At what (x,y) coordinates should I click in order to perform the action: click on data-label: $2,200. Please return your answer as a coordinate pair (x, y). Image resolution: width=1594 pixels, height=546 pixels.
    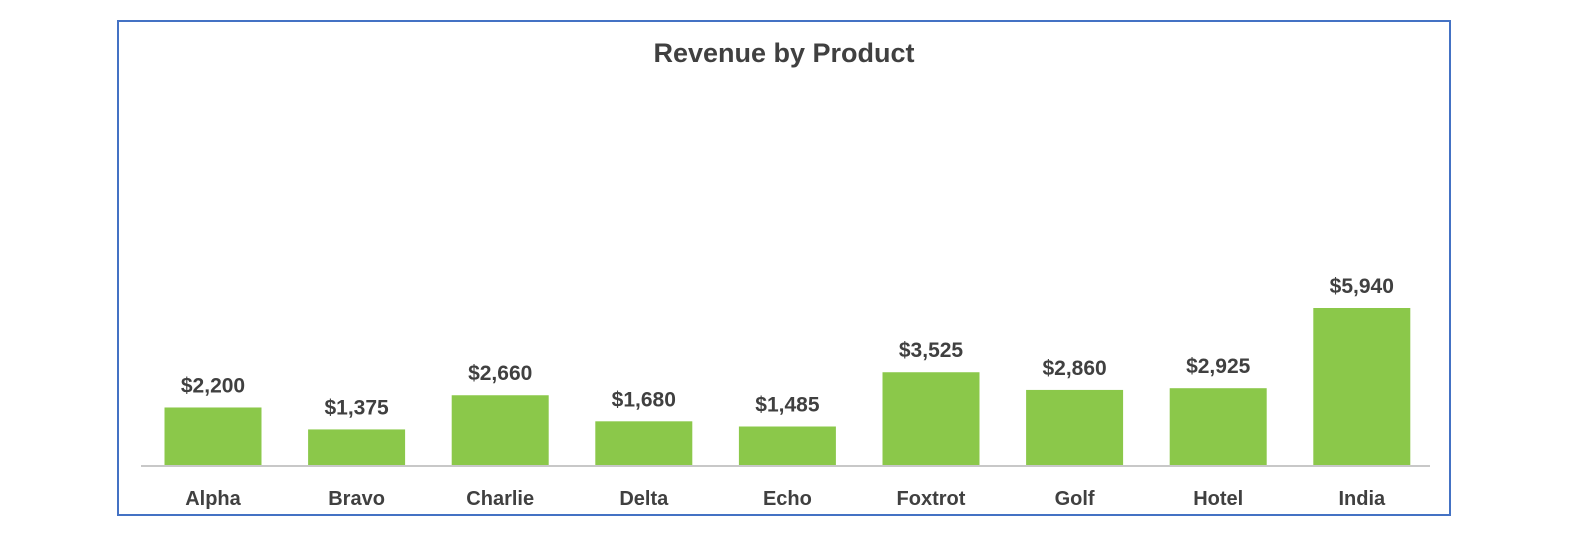
    Looking at the image, I should click on (213, 385).